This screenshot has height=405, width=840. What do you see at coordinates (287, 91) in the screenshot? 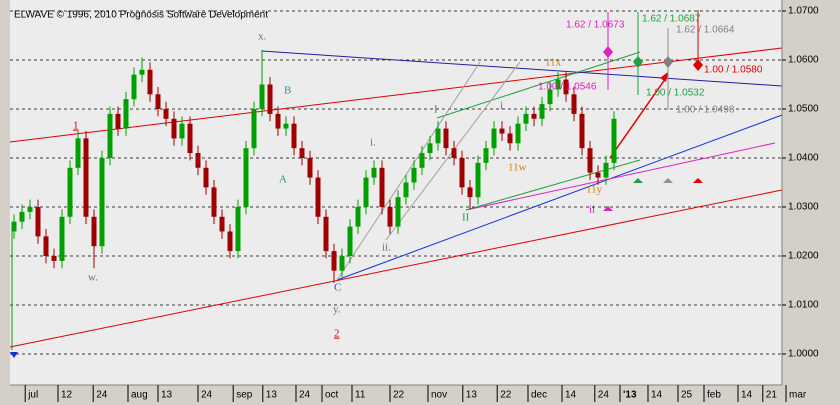
I see `wave-label: B` at bounding box center [287, 91].